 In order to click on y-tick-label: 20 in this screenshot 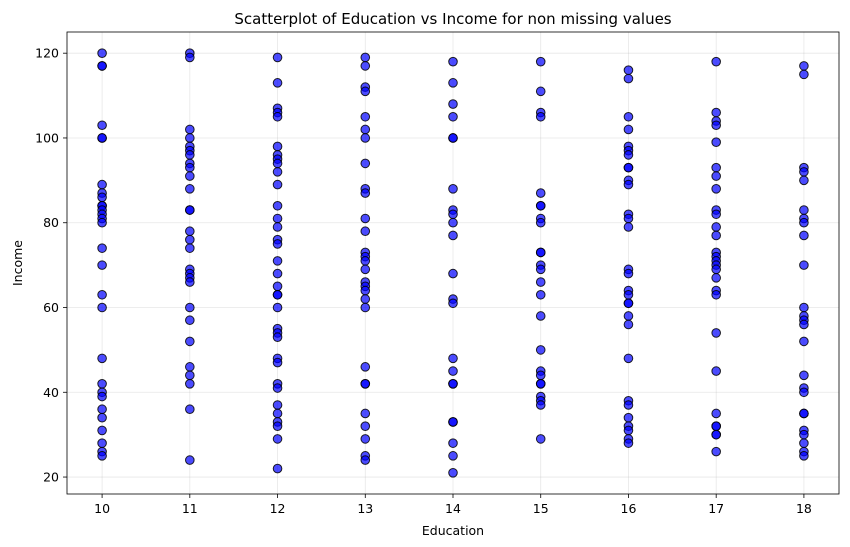, I will do `click(51, 477)`.